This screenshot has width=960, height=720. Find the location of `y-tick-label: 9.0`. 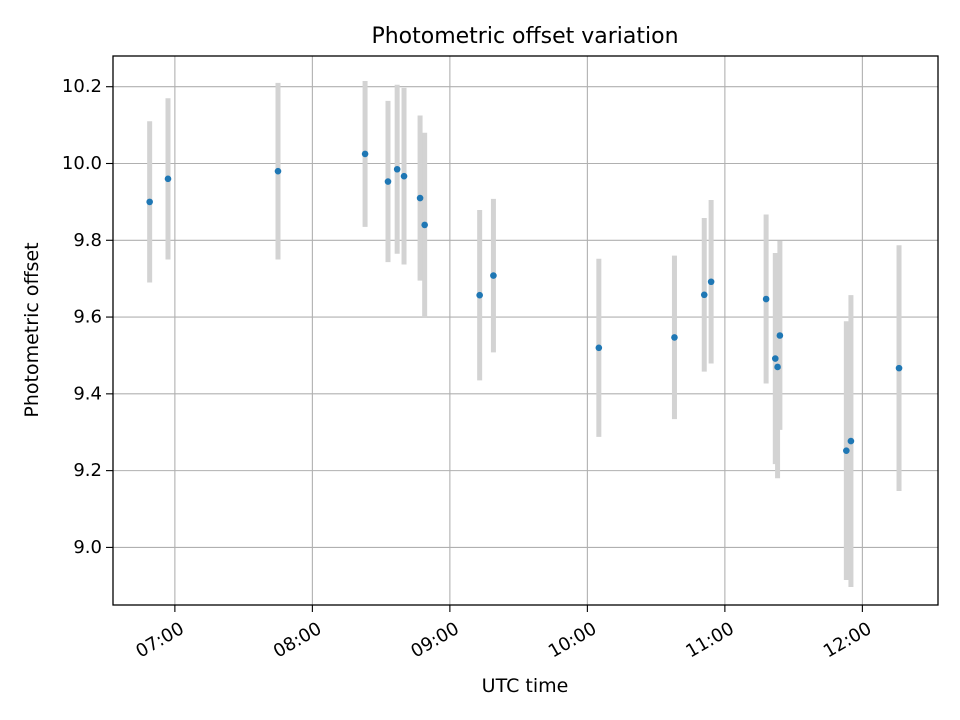

y-tick-label: 9.0 is located at coordinates (87, 547).